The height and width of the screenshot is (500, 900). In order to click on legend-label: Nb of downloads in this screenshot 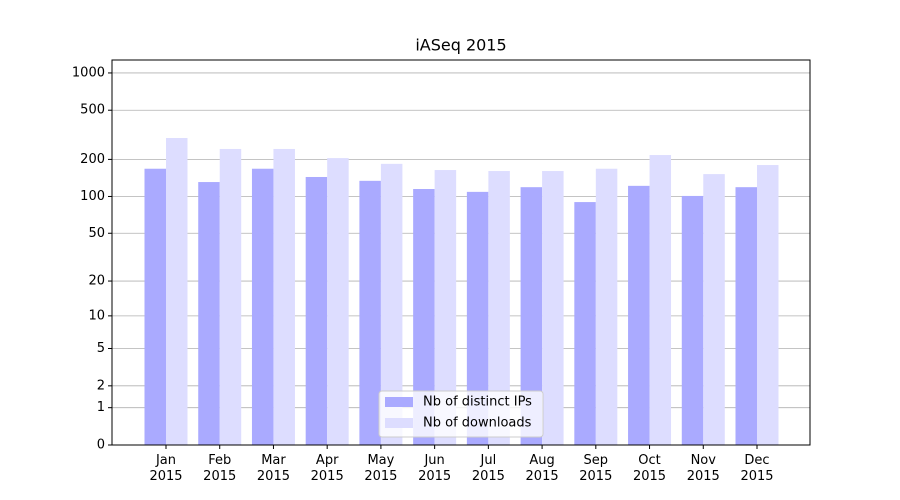, I will do `click(477, 423)`.